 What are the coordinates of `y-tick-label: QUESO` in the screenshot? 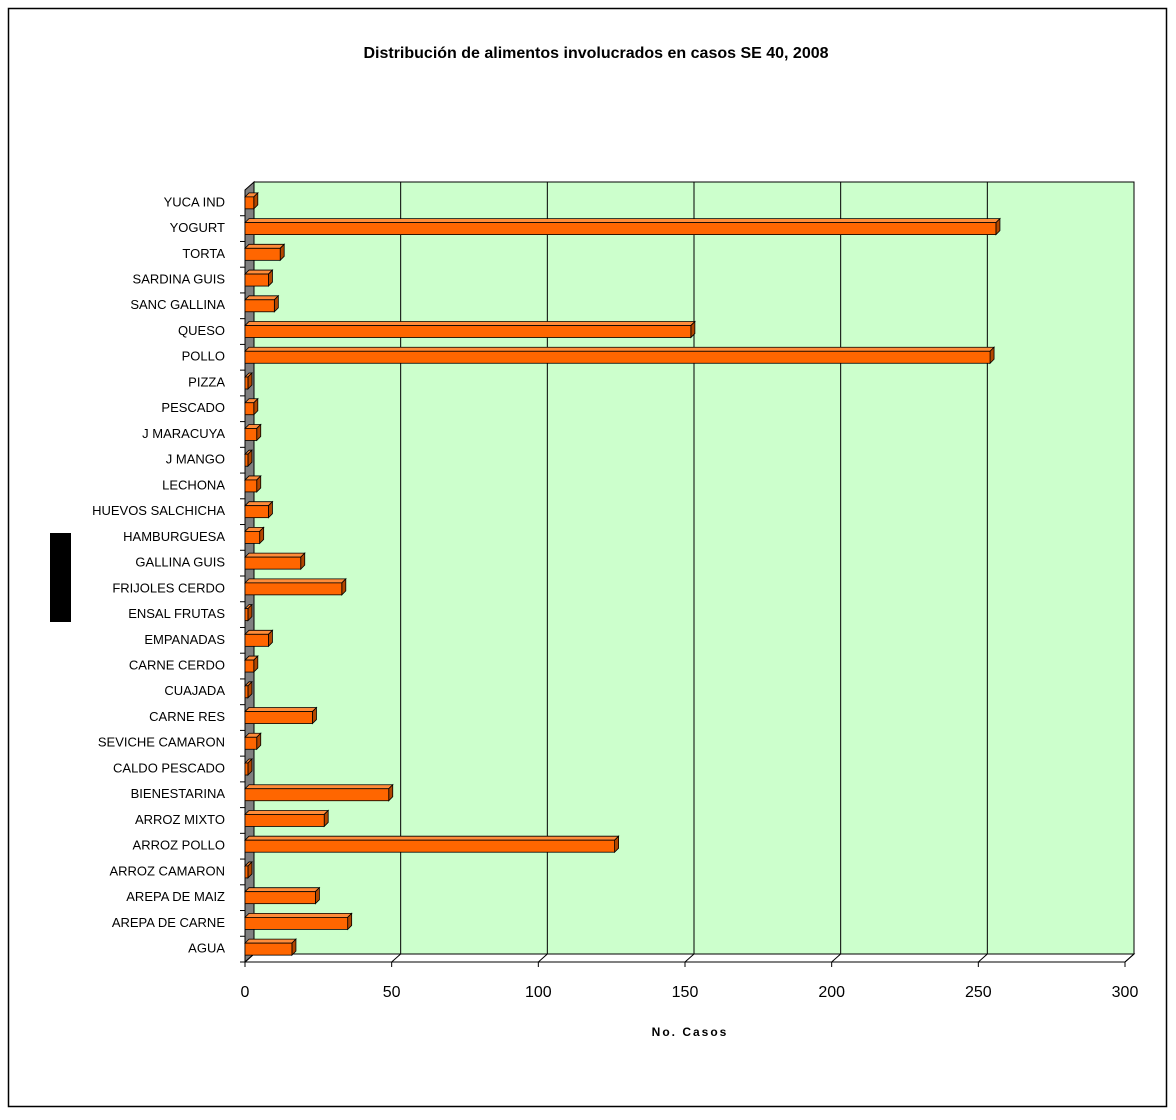 It's located at (201, 330).